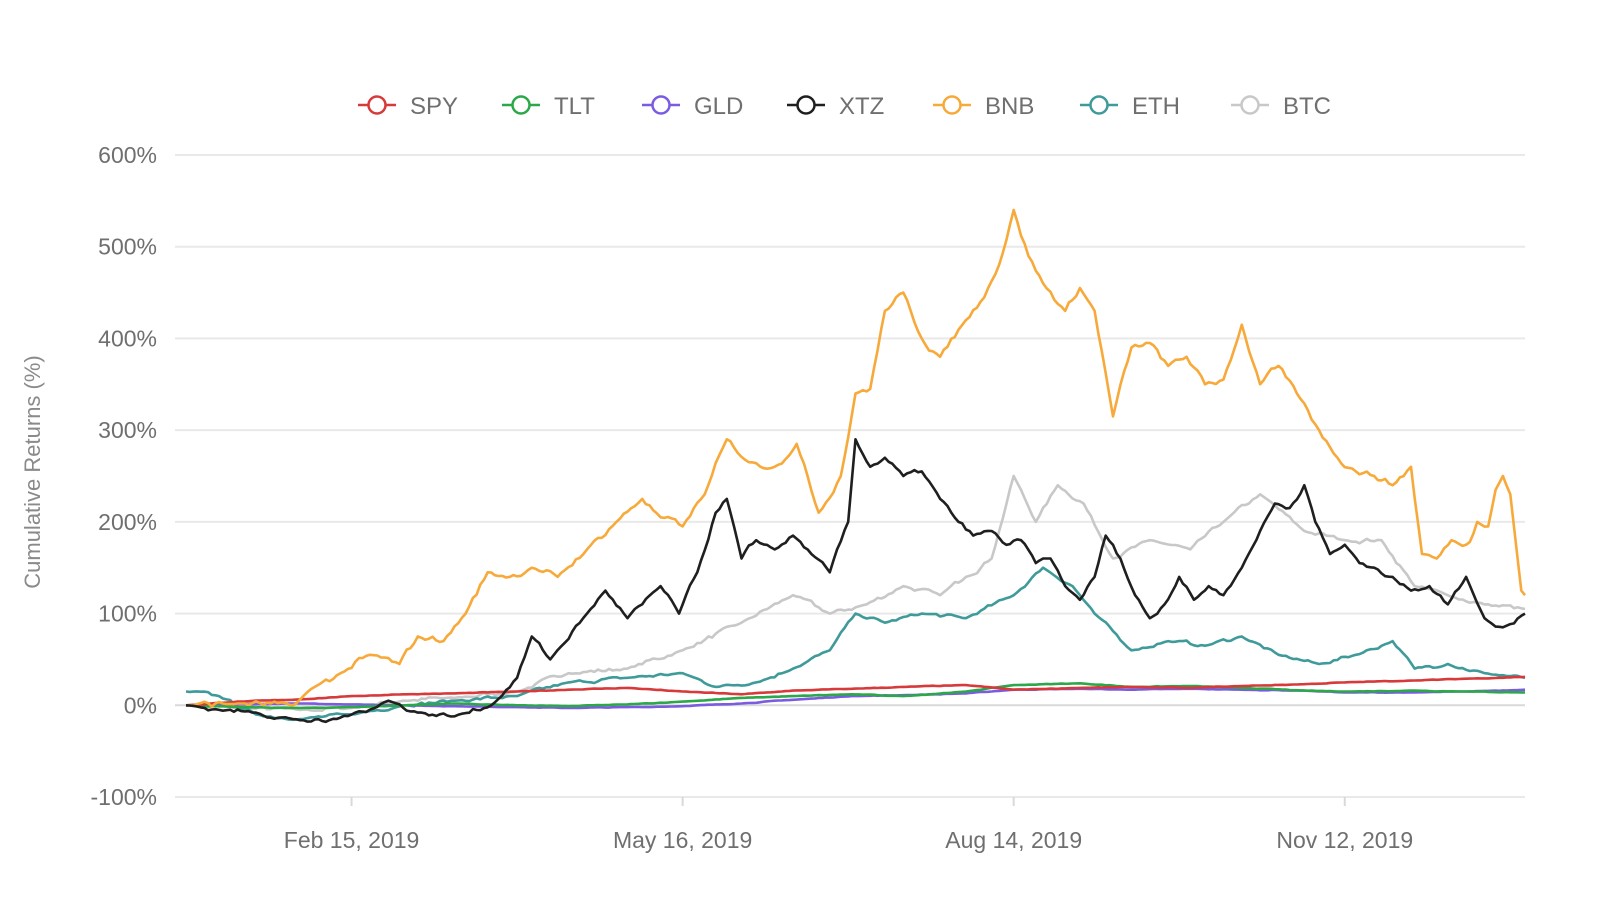 This screenshot has width=1600, height=900. I want to click on x-tick-label: May 16, 2019, so click(682, 840).